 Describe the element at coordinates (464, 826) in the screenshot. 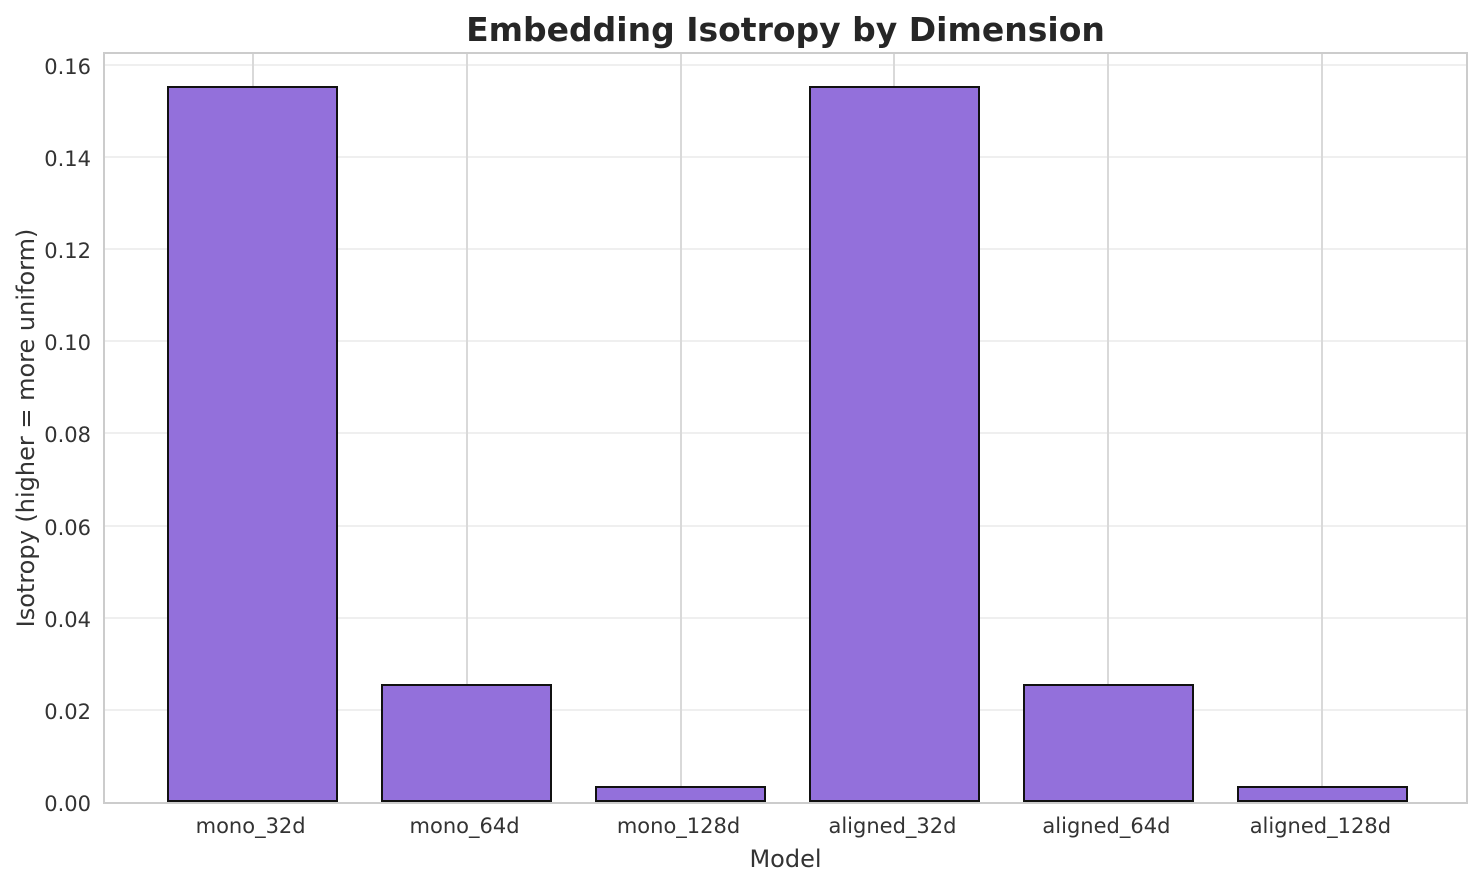

I see `x-tick-label-mono_64d: mono_64d` at that location.